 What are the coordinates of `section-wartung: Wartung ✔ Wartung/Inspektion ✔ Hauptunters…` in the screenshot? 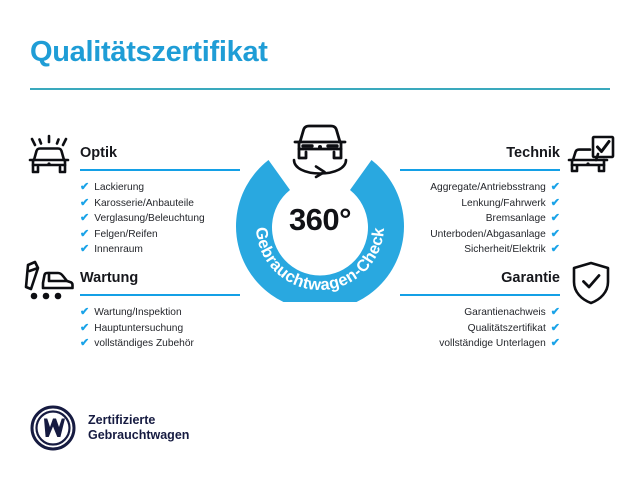 It's located at (160, 310).